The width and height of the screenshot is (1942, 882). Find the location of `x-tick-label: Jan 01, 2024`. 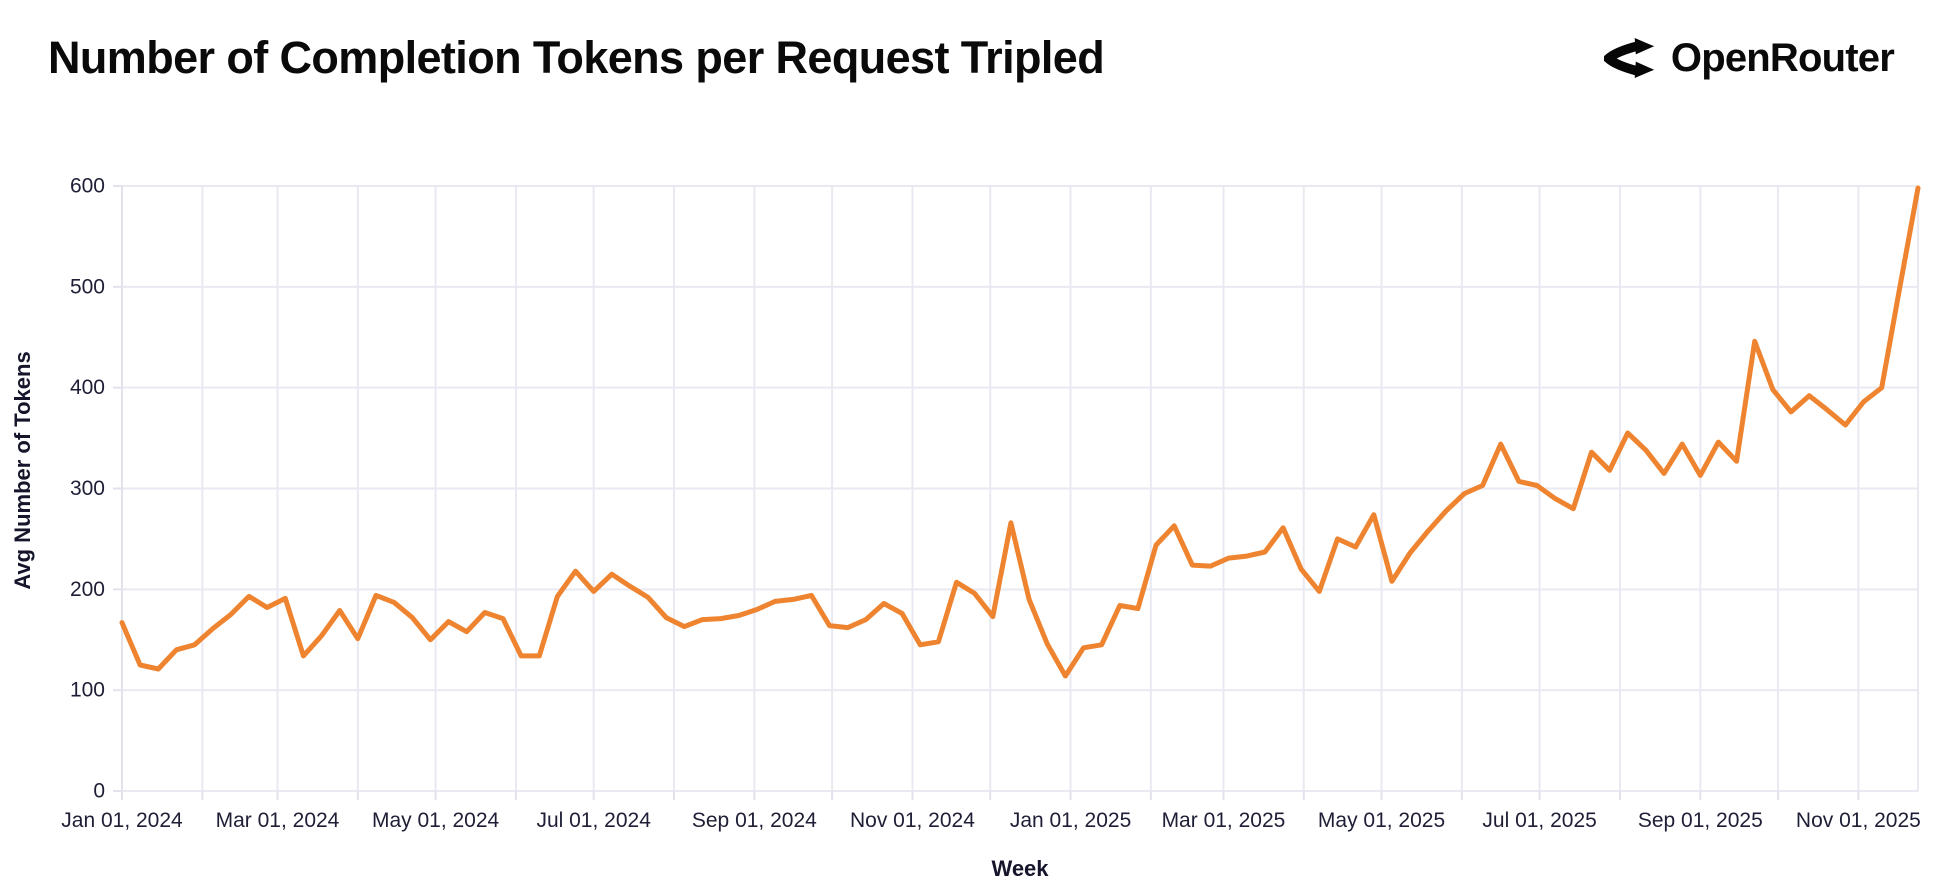

x-tick-label: Jan 01, 2024 is located at coordinates (122, 820).